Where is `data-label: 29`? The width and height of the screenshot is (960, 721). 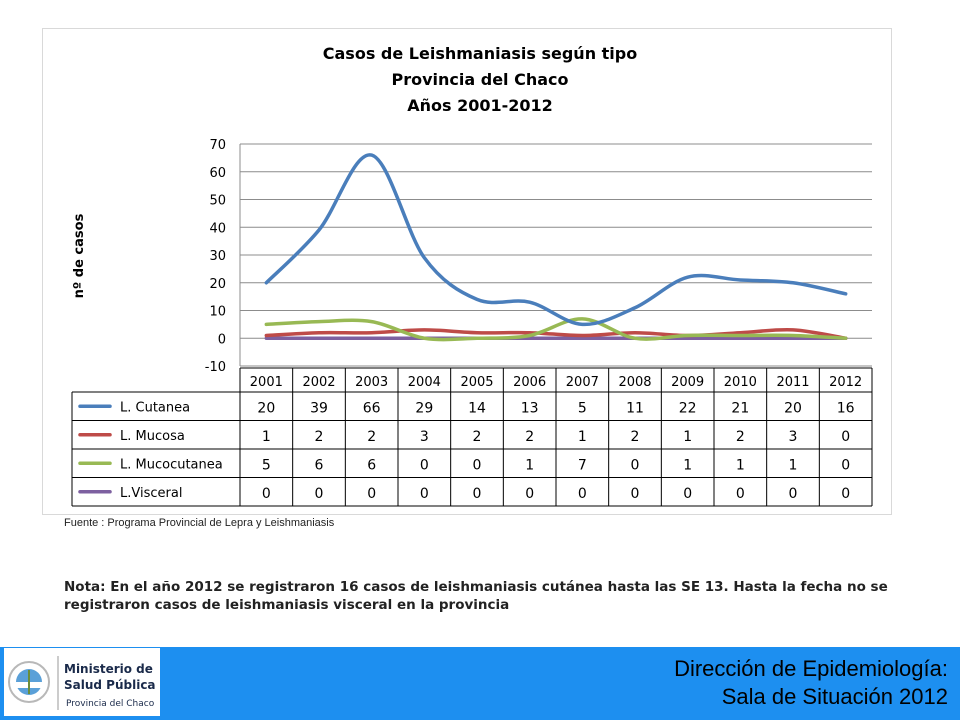 data-label: 29 is located at coordinates (424, 408).